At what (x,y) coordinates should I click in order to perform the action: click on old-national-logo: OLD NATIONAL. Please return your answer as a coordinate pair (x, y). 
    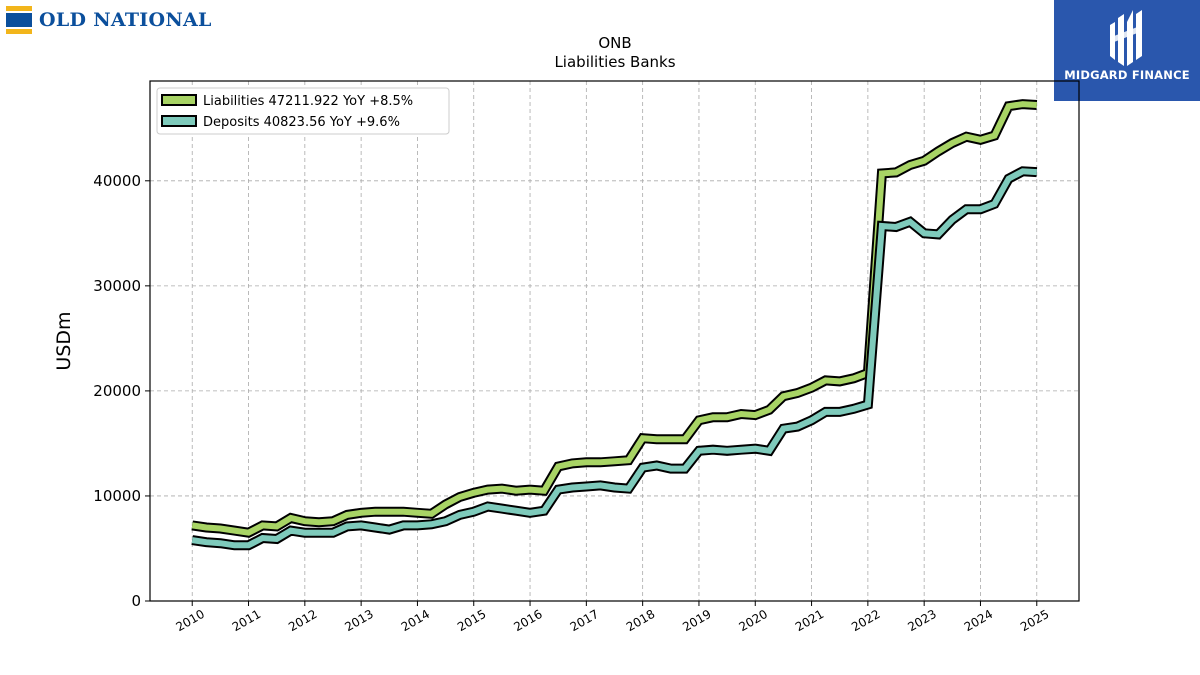
    Looking at the image, I should click on (116, 21).